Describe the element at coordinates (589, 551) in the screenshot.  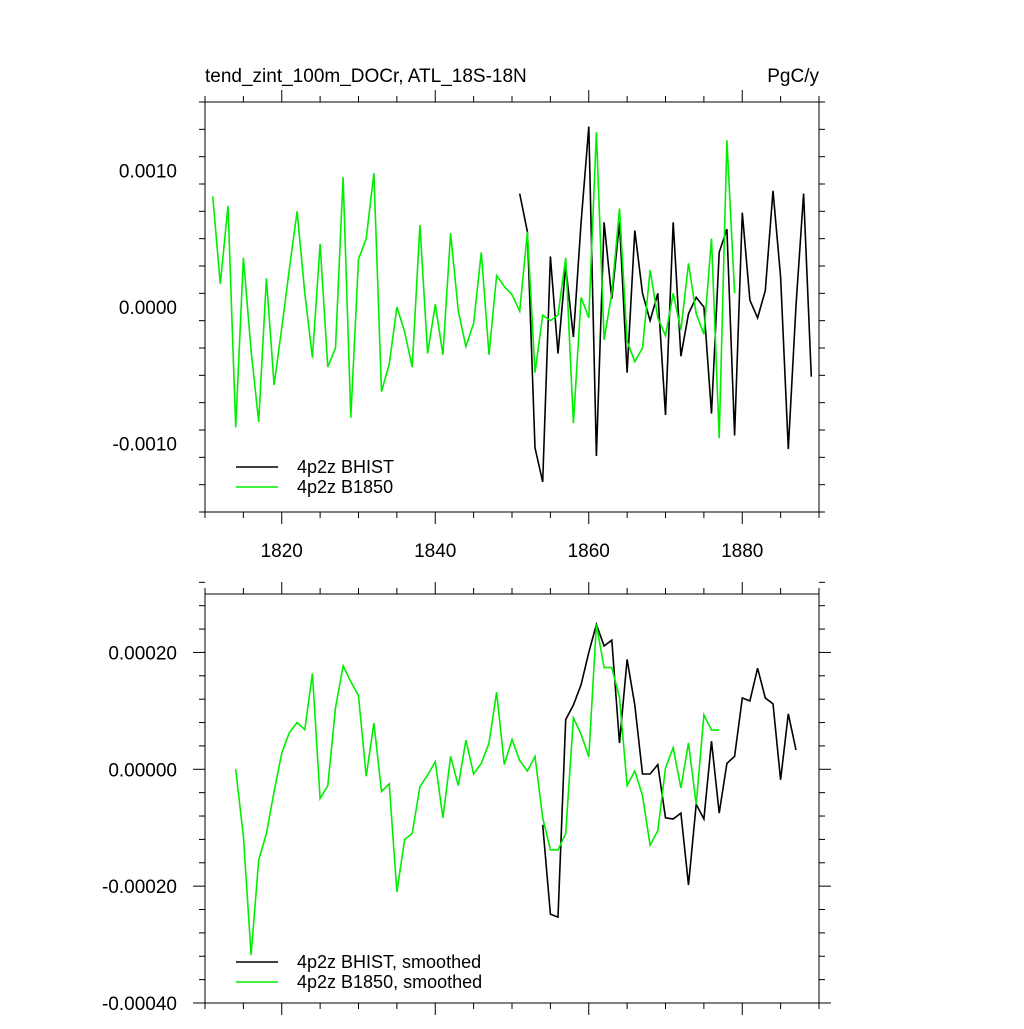
I see `x-tick-label: 1860` at that location.